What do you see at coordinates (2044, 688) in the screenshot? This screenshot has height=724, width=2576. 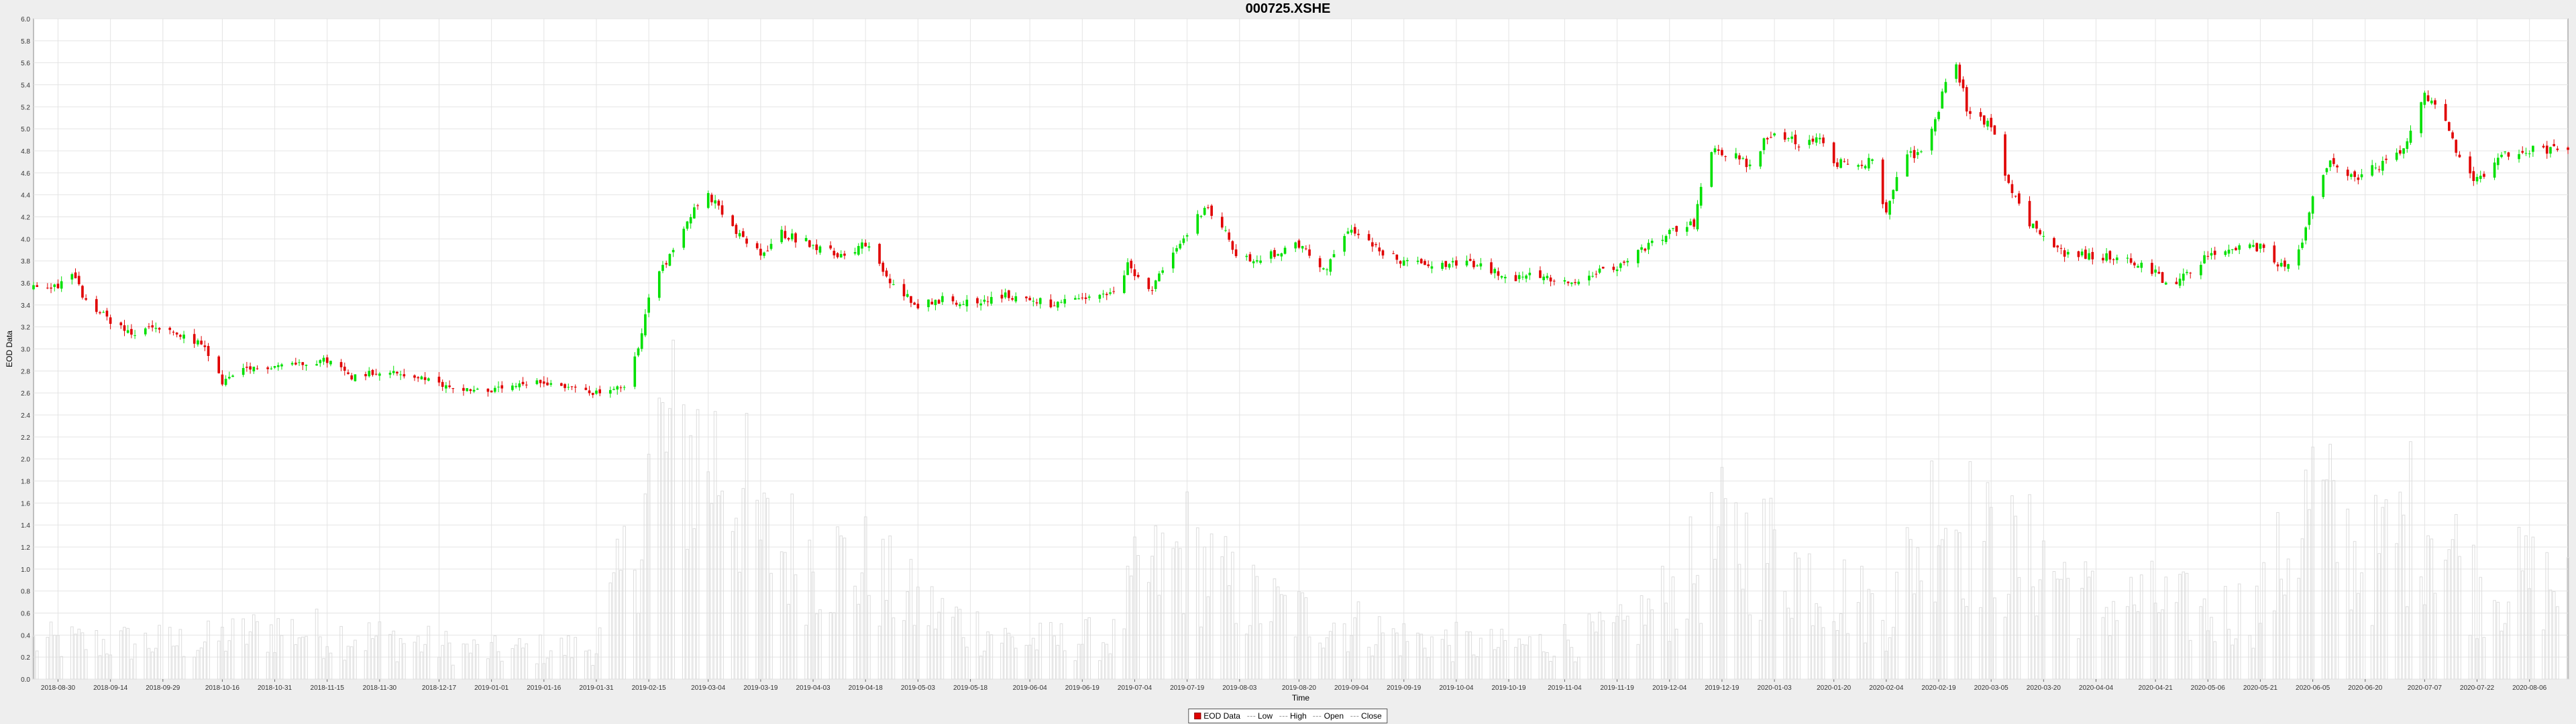 I see `x-tick-label: 2020-03-20` at bounding box center [2044, 688].